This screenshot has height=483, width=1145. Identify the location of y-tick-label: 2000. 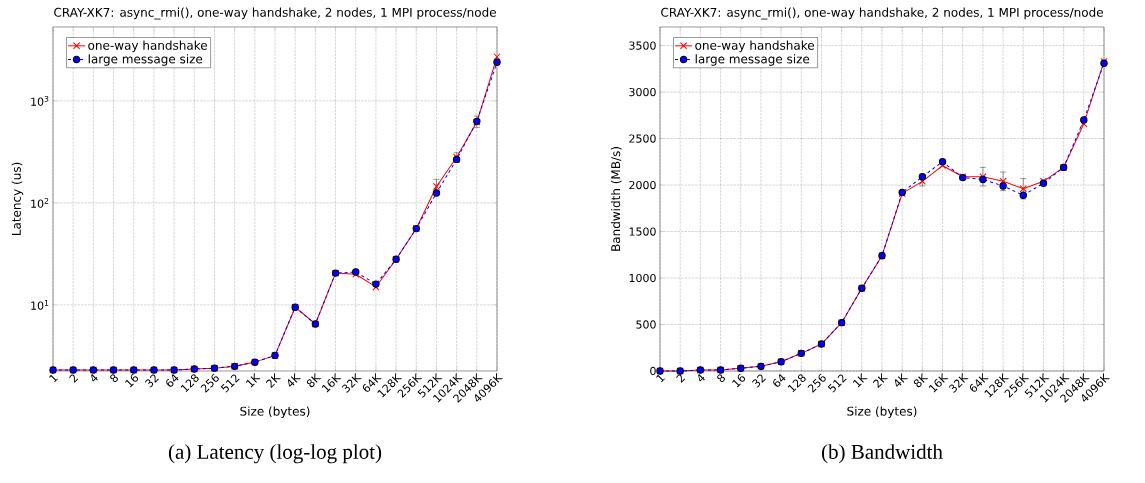
(642, 185).